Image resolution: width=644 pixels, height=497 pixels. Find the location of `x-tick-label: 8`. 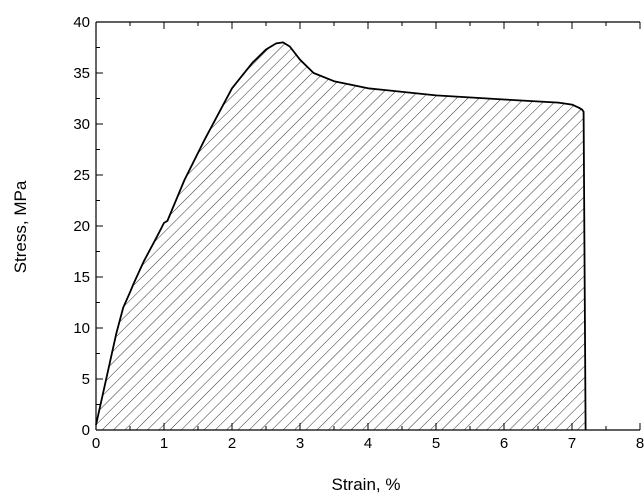

x-tick-label: 8 is located at coordinates (640, 443).